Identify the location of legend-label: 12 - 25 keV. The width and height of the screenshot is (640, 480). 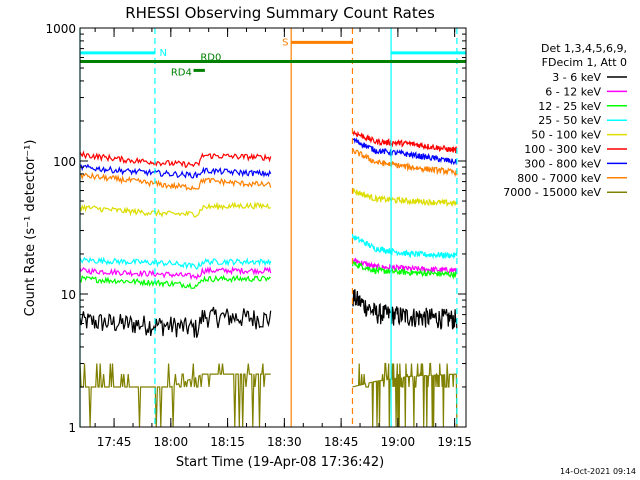
(569, 106).